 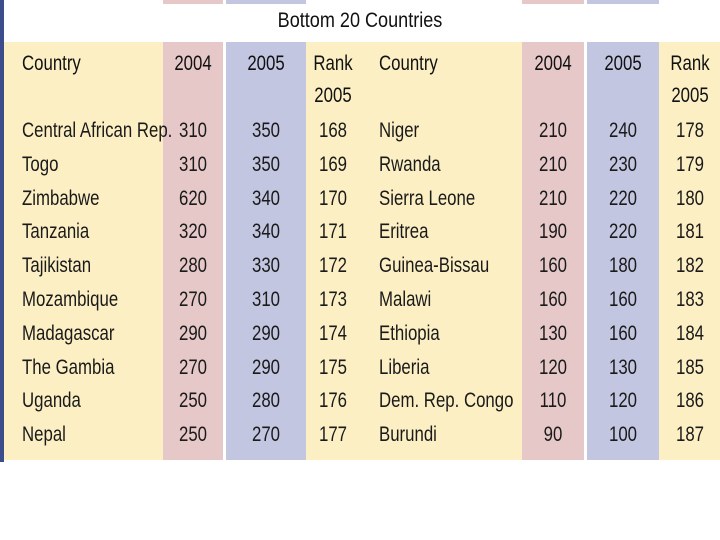 I want to click on rank-cell-right: 179, so click(x=690, y=164).